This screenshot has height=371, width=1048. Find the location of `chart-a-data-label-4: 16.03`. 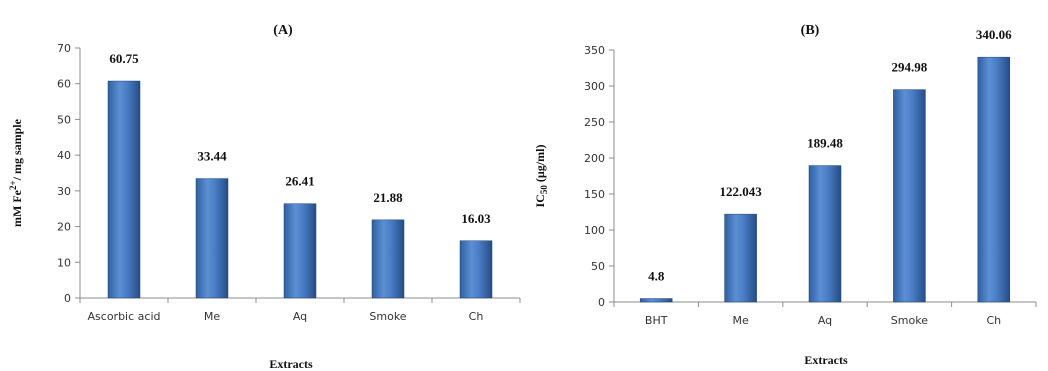

chart-a-data-label-4: 16.03 is located at coordinates (476, 218).